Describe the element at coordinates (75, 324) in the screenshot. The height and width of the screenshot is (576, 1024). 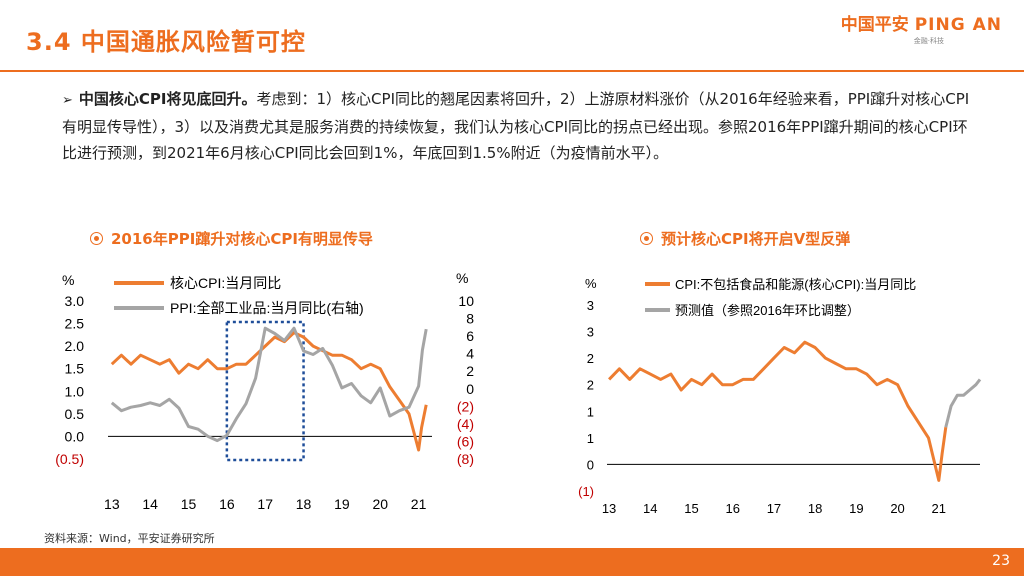
I see `y-left-tick-label: 2.5` at that location.